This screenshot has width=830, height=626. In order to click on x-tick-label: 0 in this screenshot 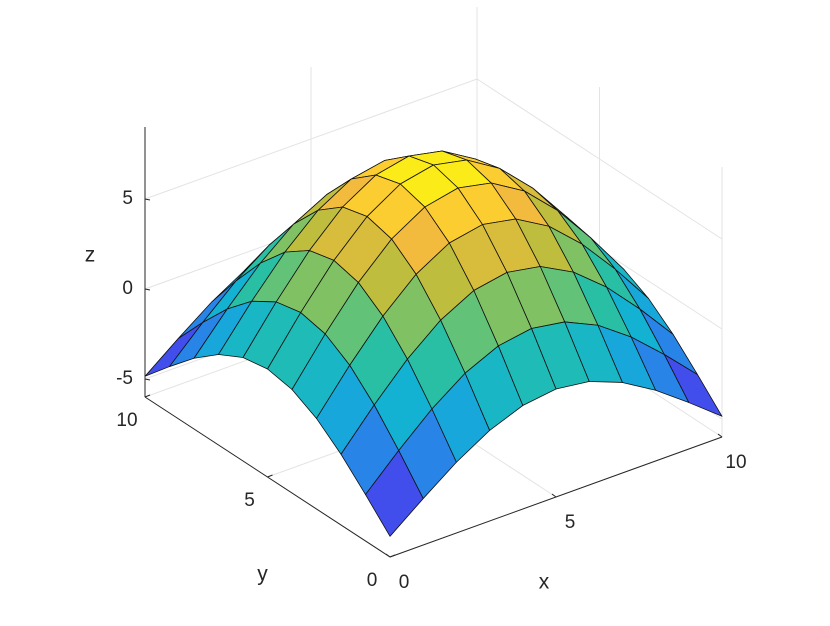, I will do `click(404, 582)`.